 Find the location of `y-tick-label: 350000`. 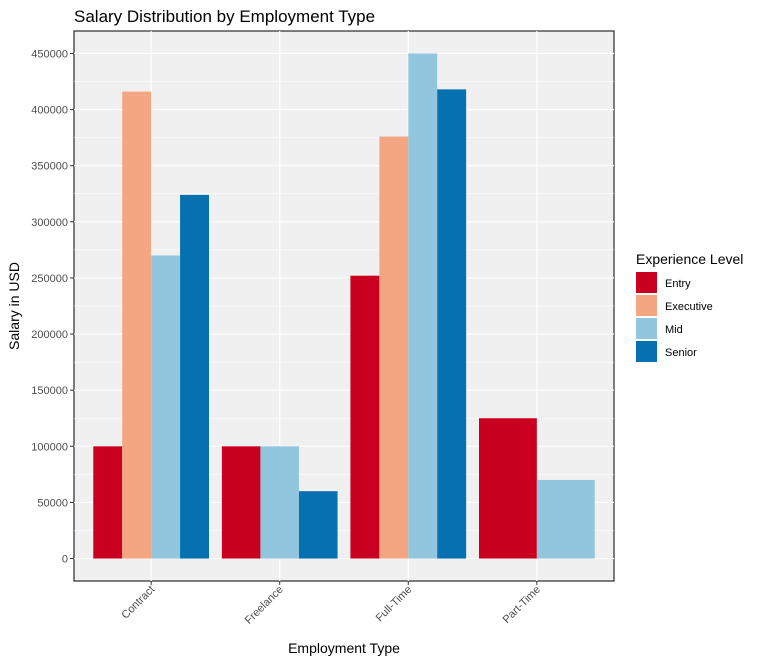

y-tick-label: 350000 is located at coordinates (49, 167).